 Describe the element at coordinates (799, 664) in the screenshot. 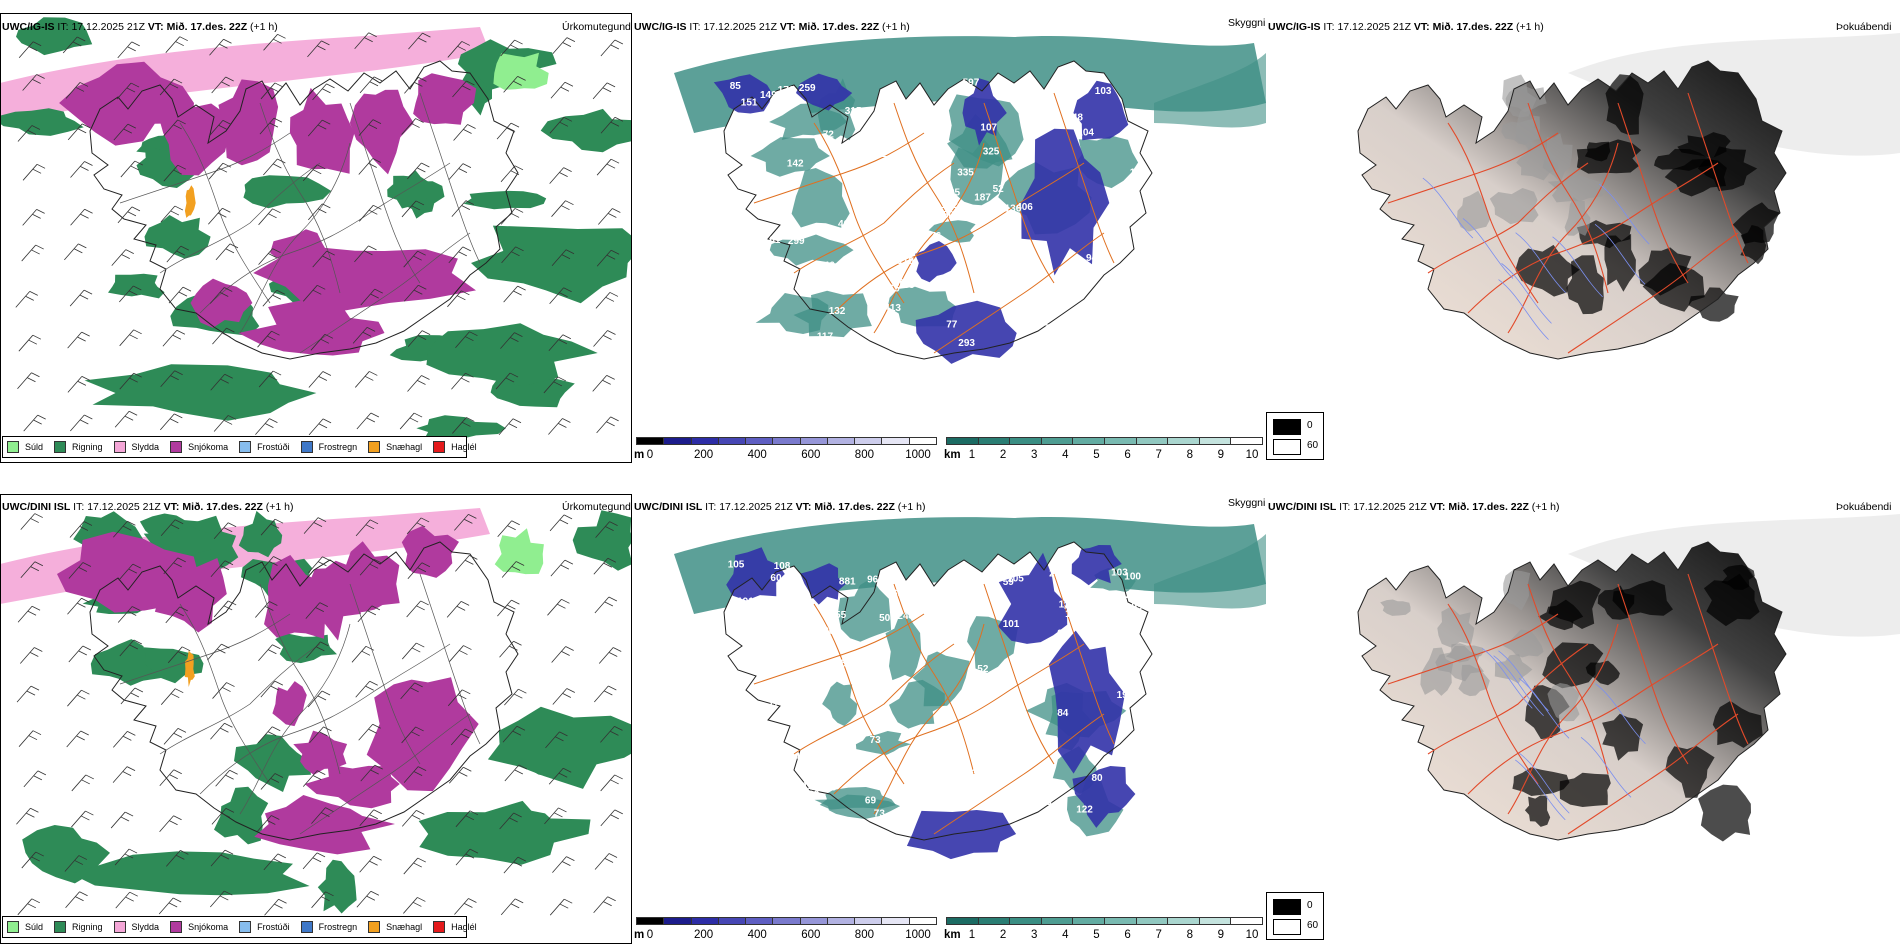

I see `cloudbase-value: 78` at that location.